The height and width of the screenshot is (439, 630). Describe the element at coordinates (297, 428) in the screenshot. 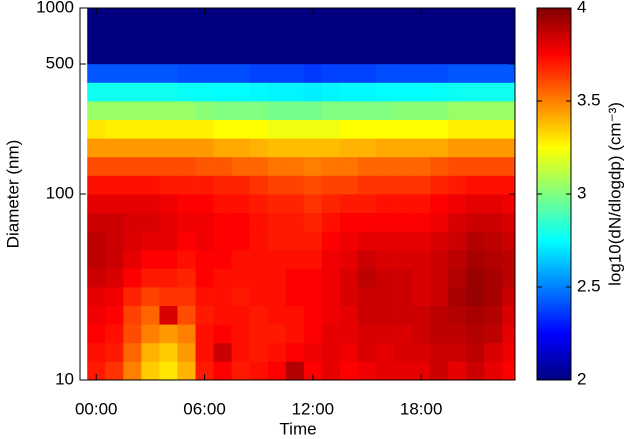

I see `x-axis-label: Time` at that location.